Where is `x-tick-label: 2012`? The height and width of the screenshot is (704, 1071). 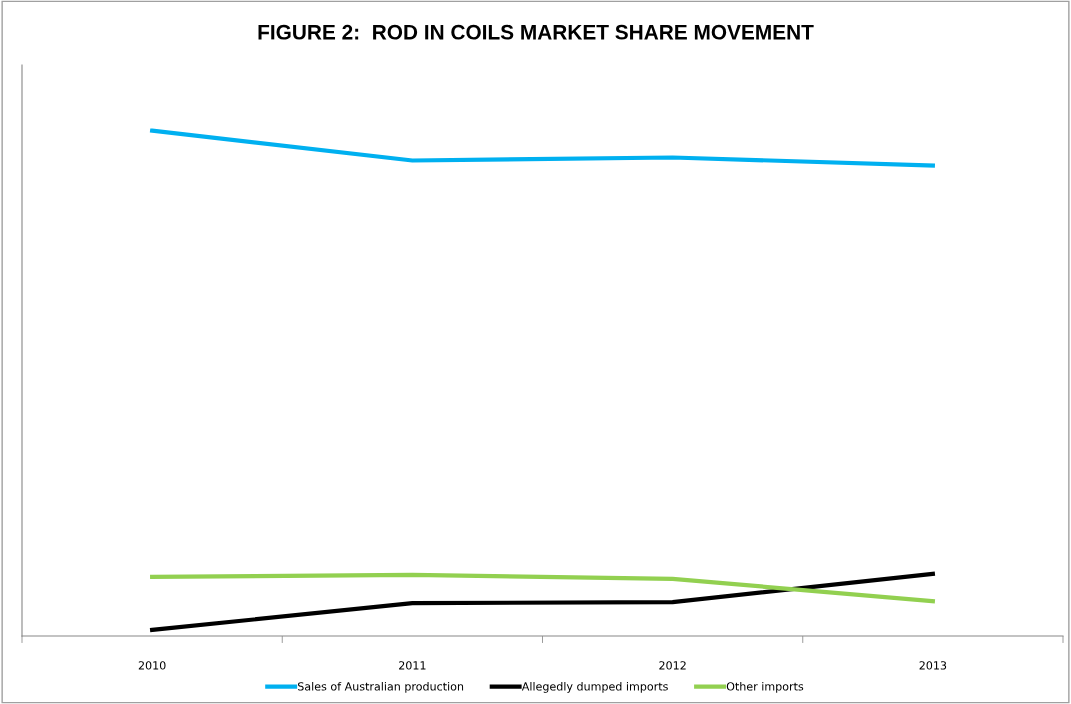 x-tick-label: 2012 is located at coordinates (672, 665).